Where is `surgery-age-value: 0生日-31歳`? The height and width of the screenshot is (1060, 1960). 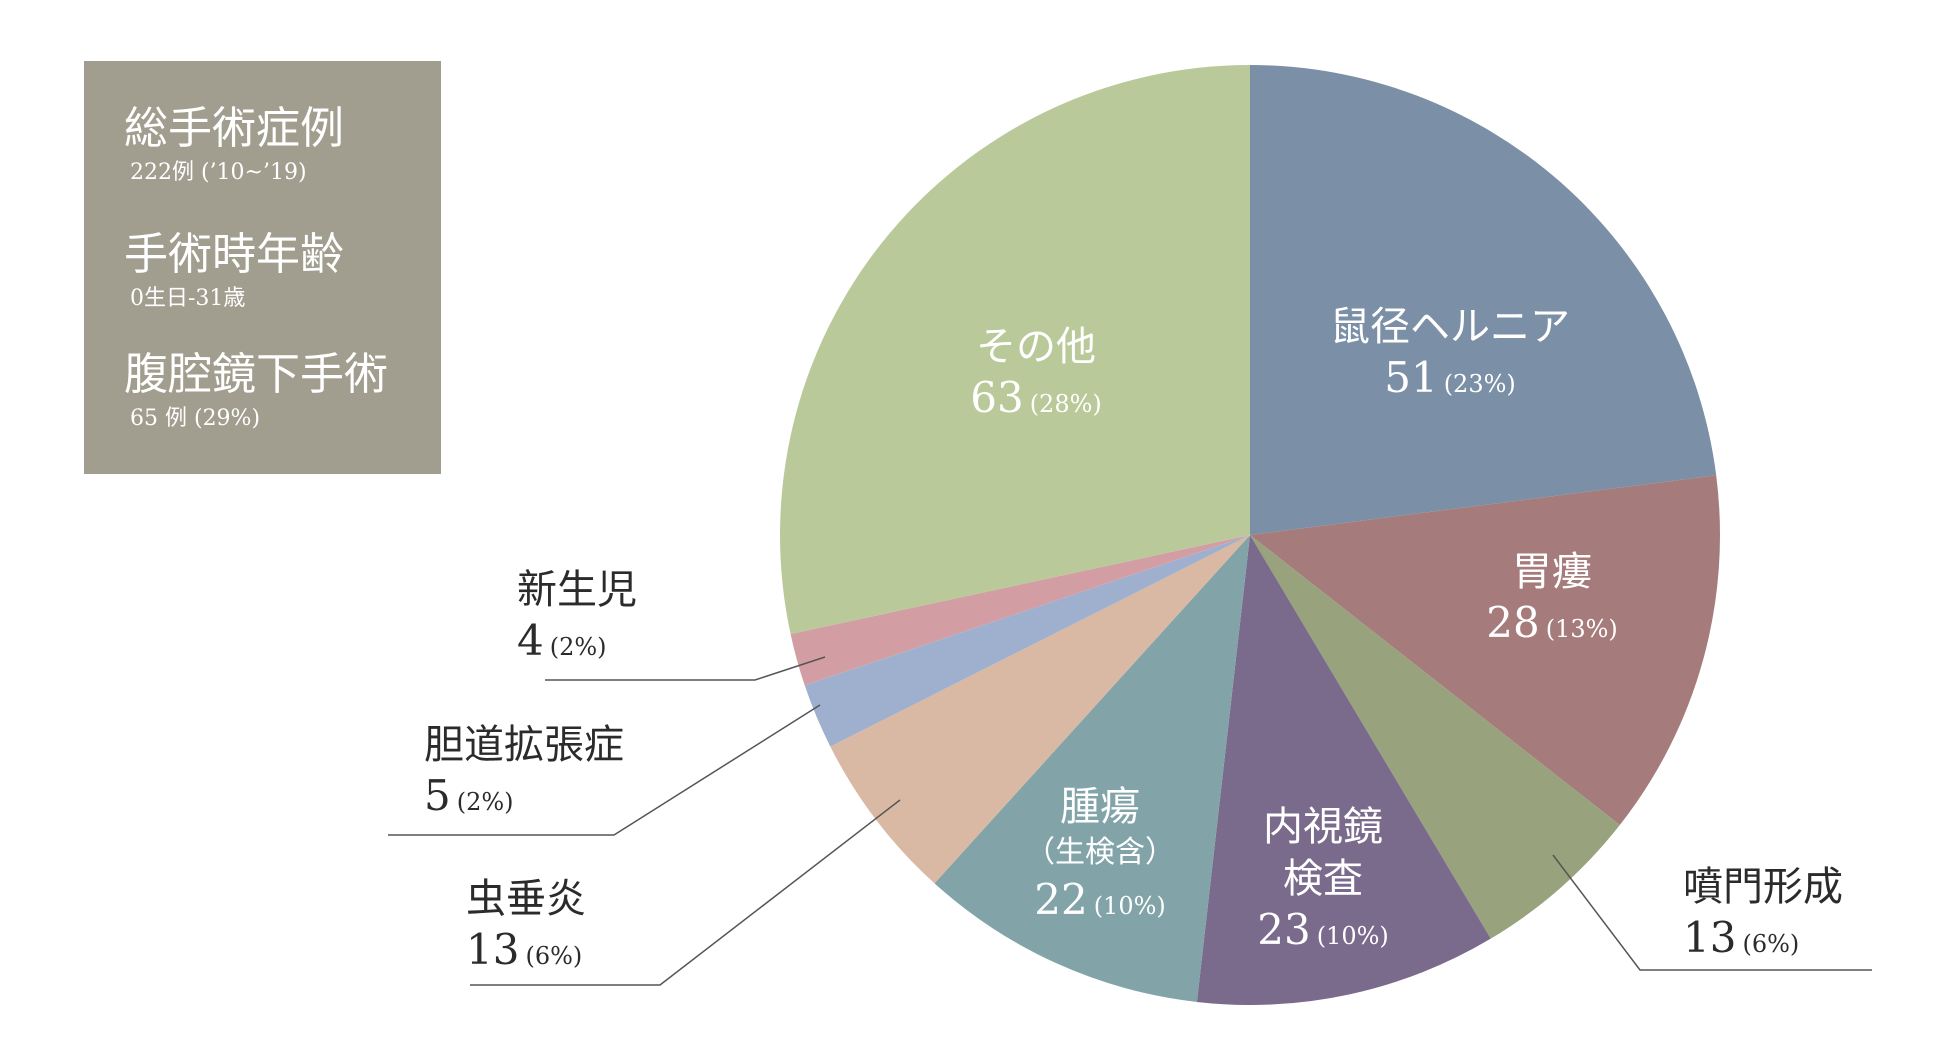
surgery-age-value: 0生日-31歳 is located at coordinates (188, 298).